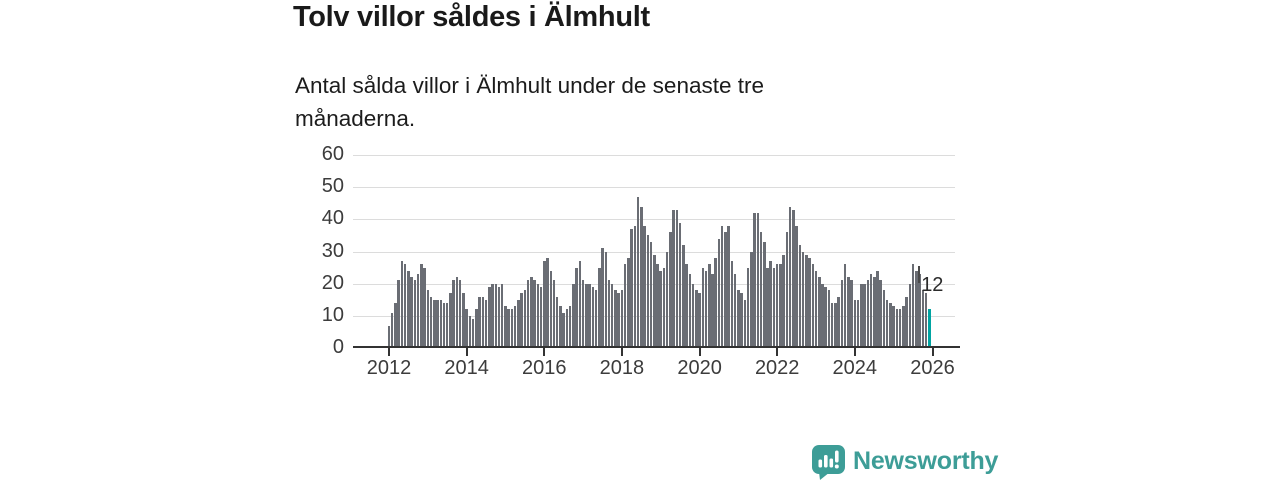 This screenshot has width=1280, height=480. Describe the element at coordinates (777, 368) in the screenshot. I see `x-axis-label-2022: 2022` at that location.